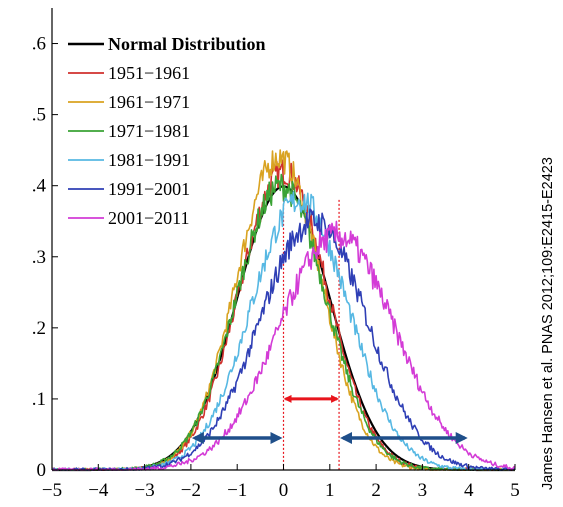 Image resolution: width=563 pixels, height=507 pixels. Describe the element at coordinates (39, 115) in the screenshot. I see `y-tick-label: .5` at that location.